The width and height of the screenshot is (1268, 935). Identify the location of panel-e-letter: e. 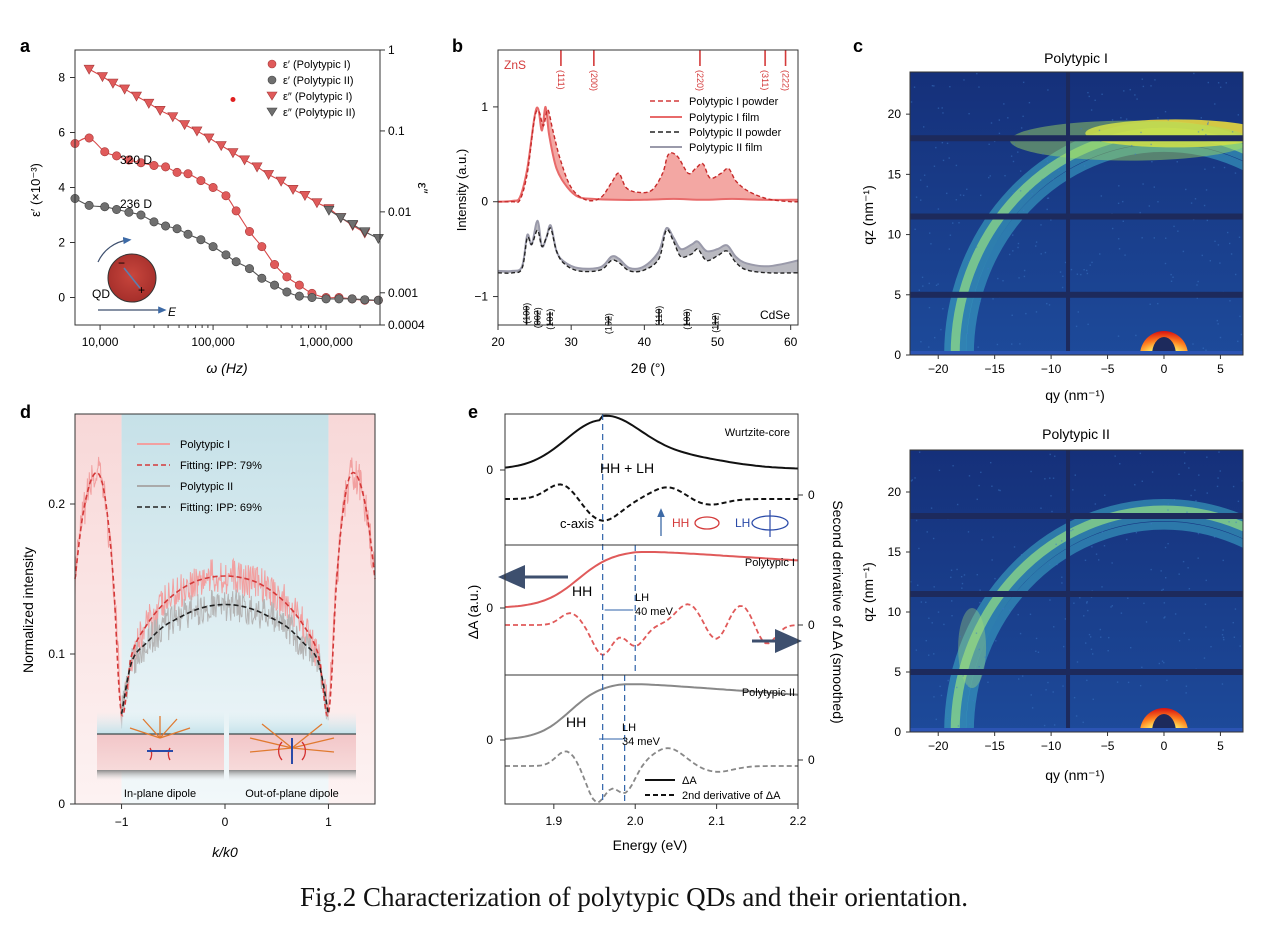
(473, 412).